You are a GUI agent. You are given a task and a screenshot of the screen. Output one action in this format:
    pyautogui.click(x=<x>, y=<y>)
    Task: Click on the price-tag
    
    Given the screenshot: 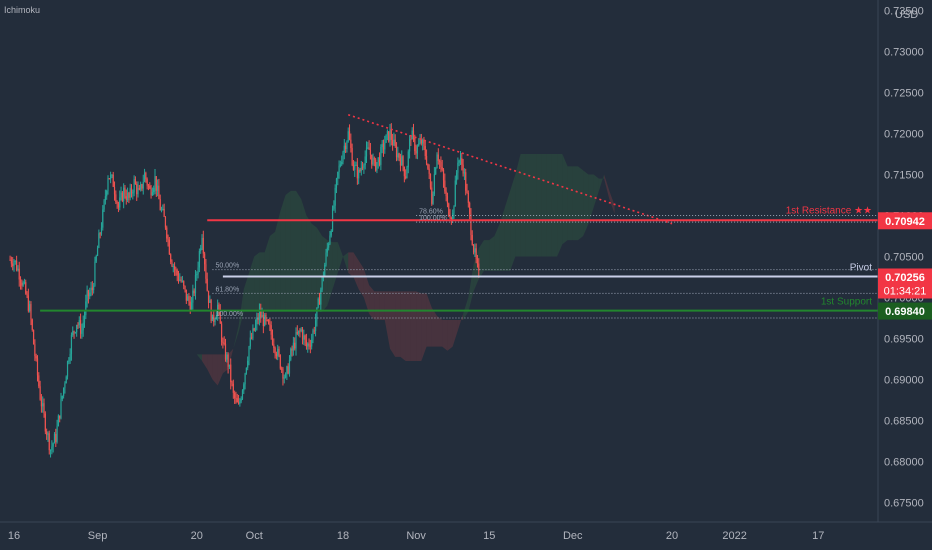 What is the action you would take?
    pyautogui.click(x=905, y=283)
    